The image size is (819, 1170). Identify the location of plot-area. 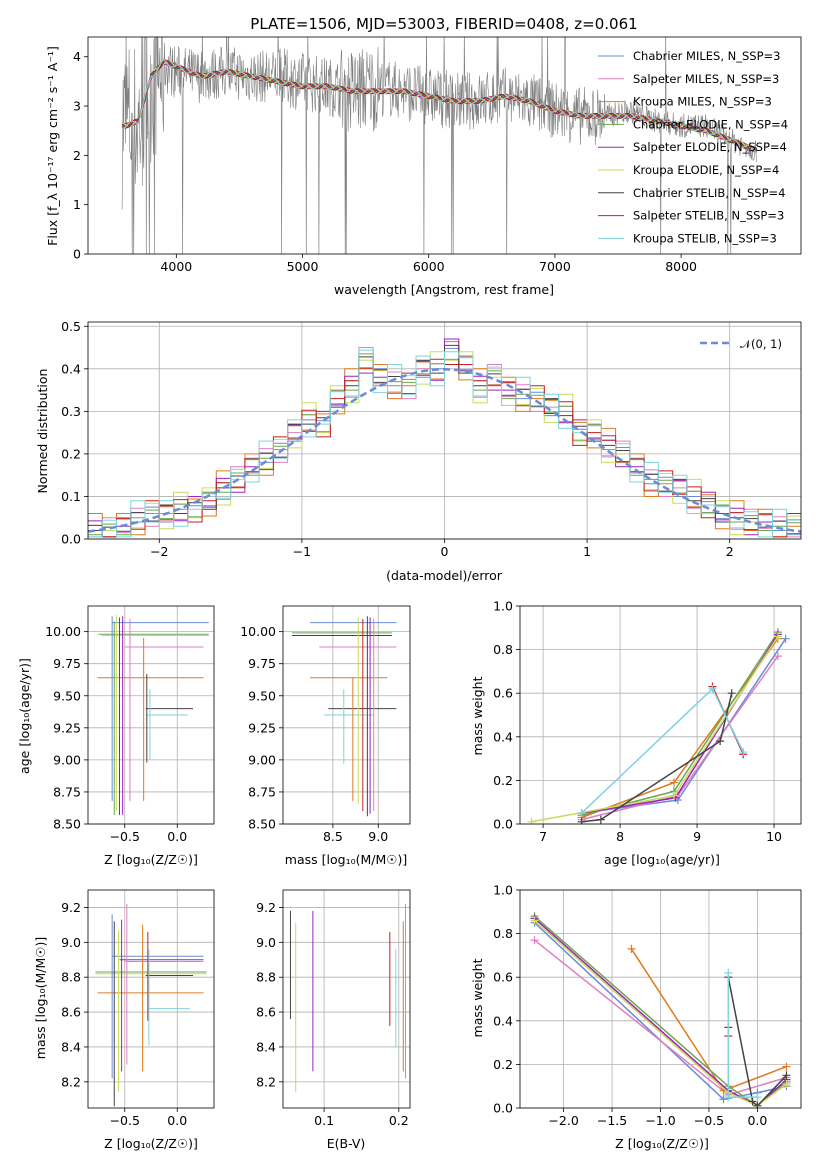
(151, 999).